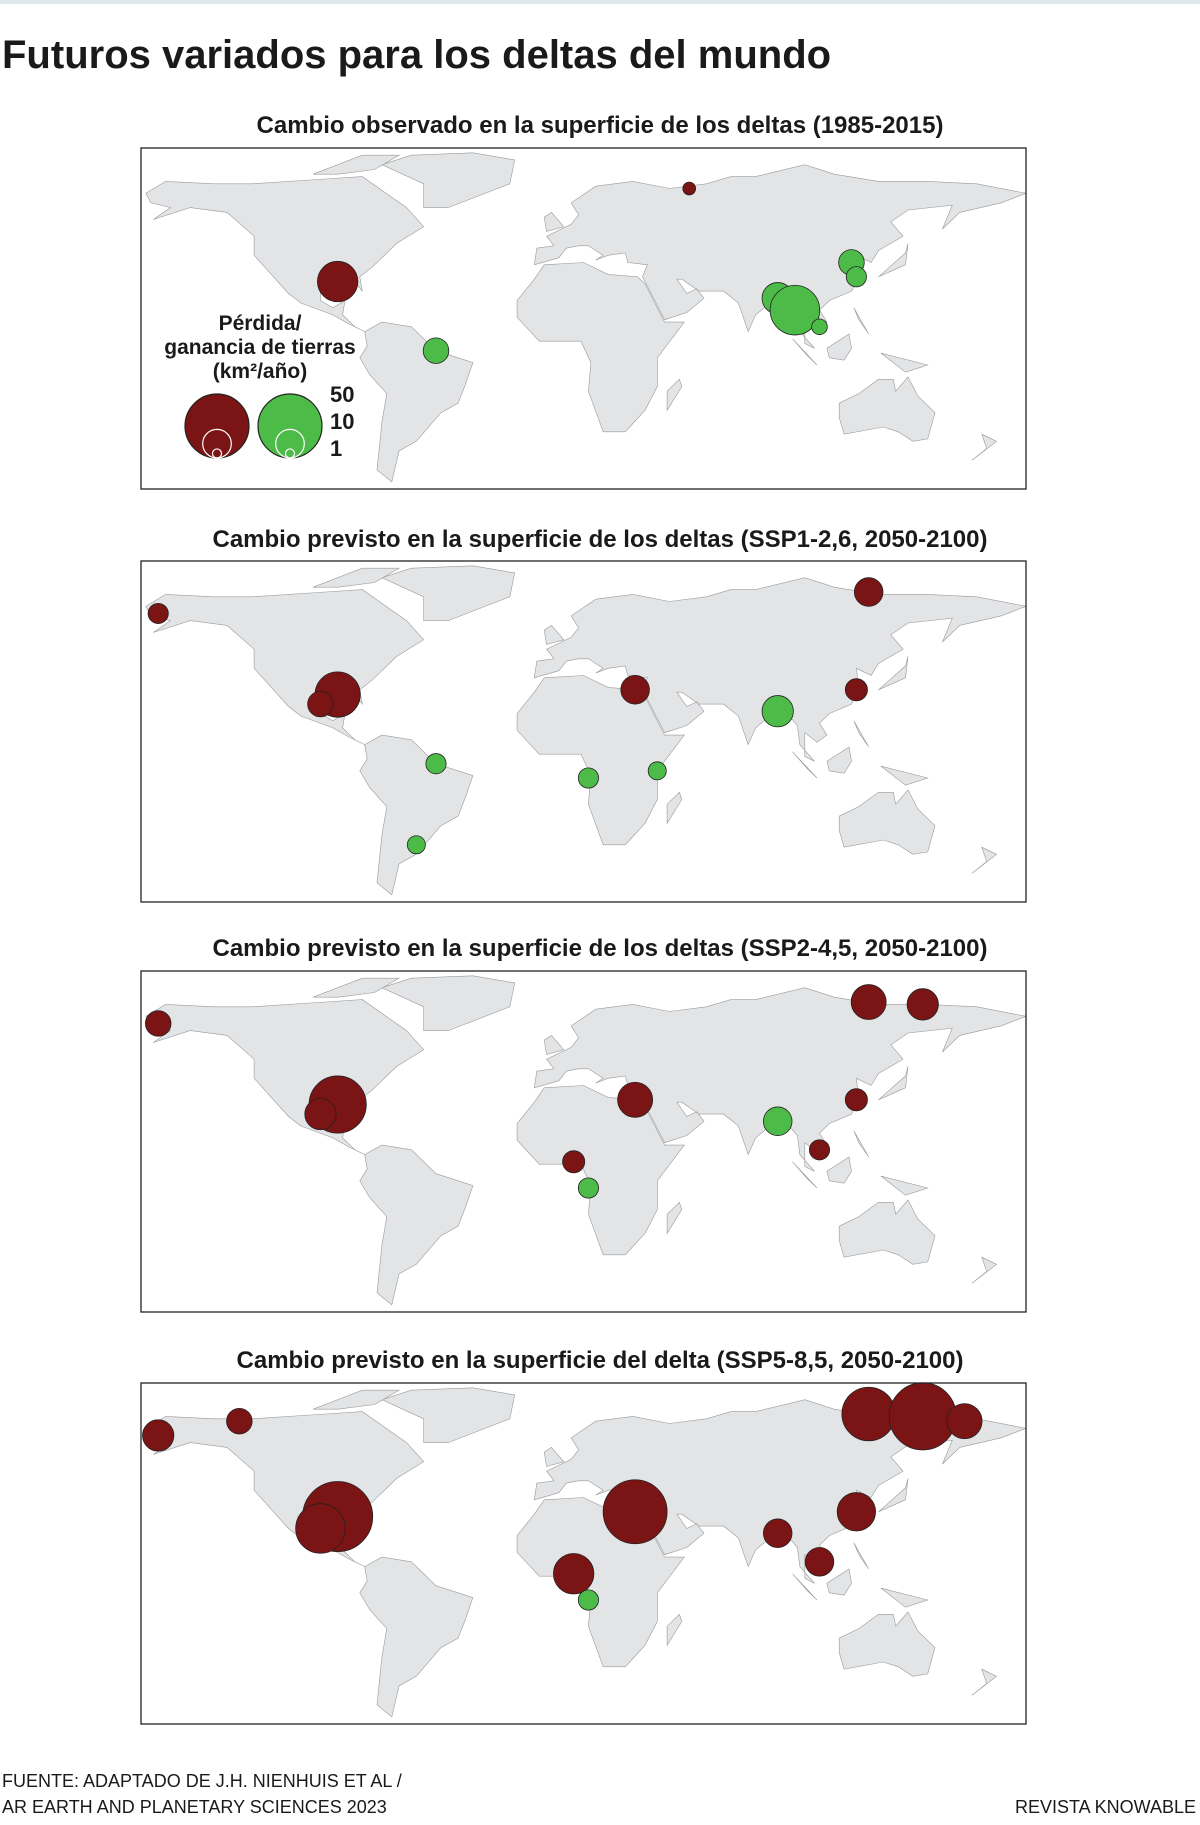 This screenshot has width=1200, height=1825. What do you see at coordinates (336, 448) in the screenshot?
I see `legend-size: 1` at bounding box center [336, 448].